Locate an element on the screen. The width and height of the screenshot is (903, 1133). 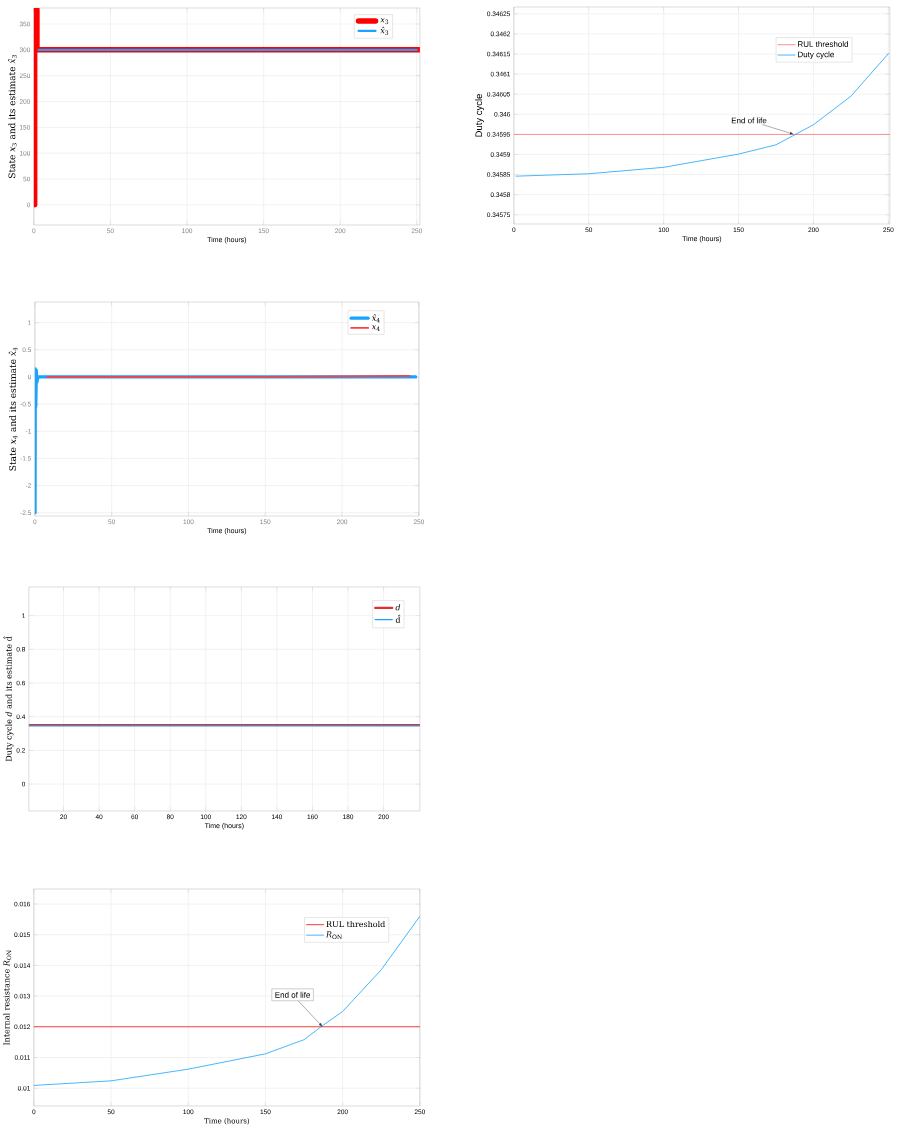
legend-label: x̂$_{3}$ is located at coordinates (384, 31).